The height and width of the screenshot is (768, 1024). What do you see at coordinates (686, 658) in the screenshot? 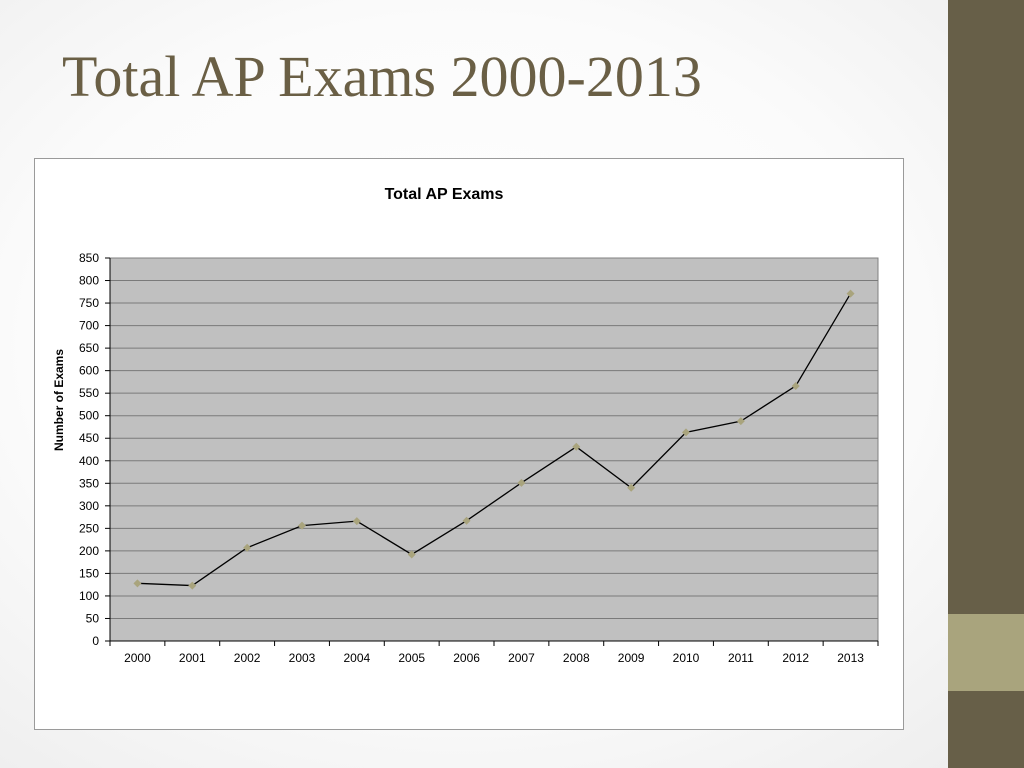
I see `x-tick-label: 2010` at bounding box center [686, 658].